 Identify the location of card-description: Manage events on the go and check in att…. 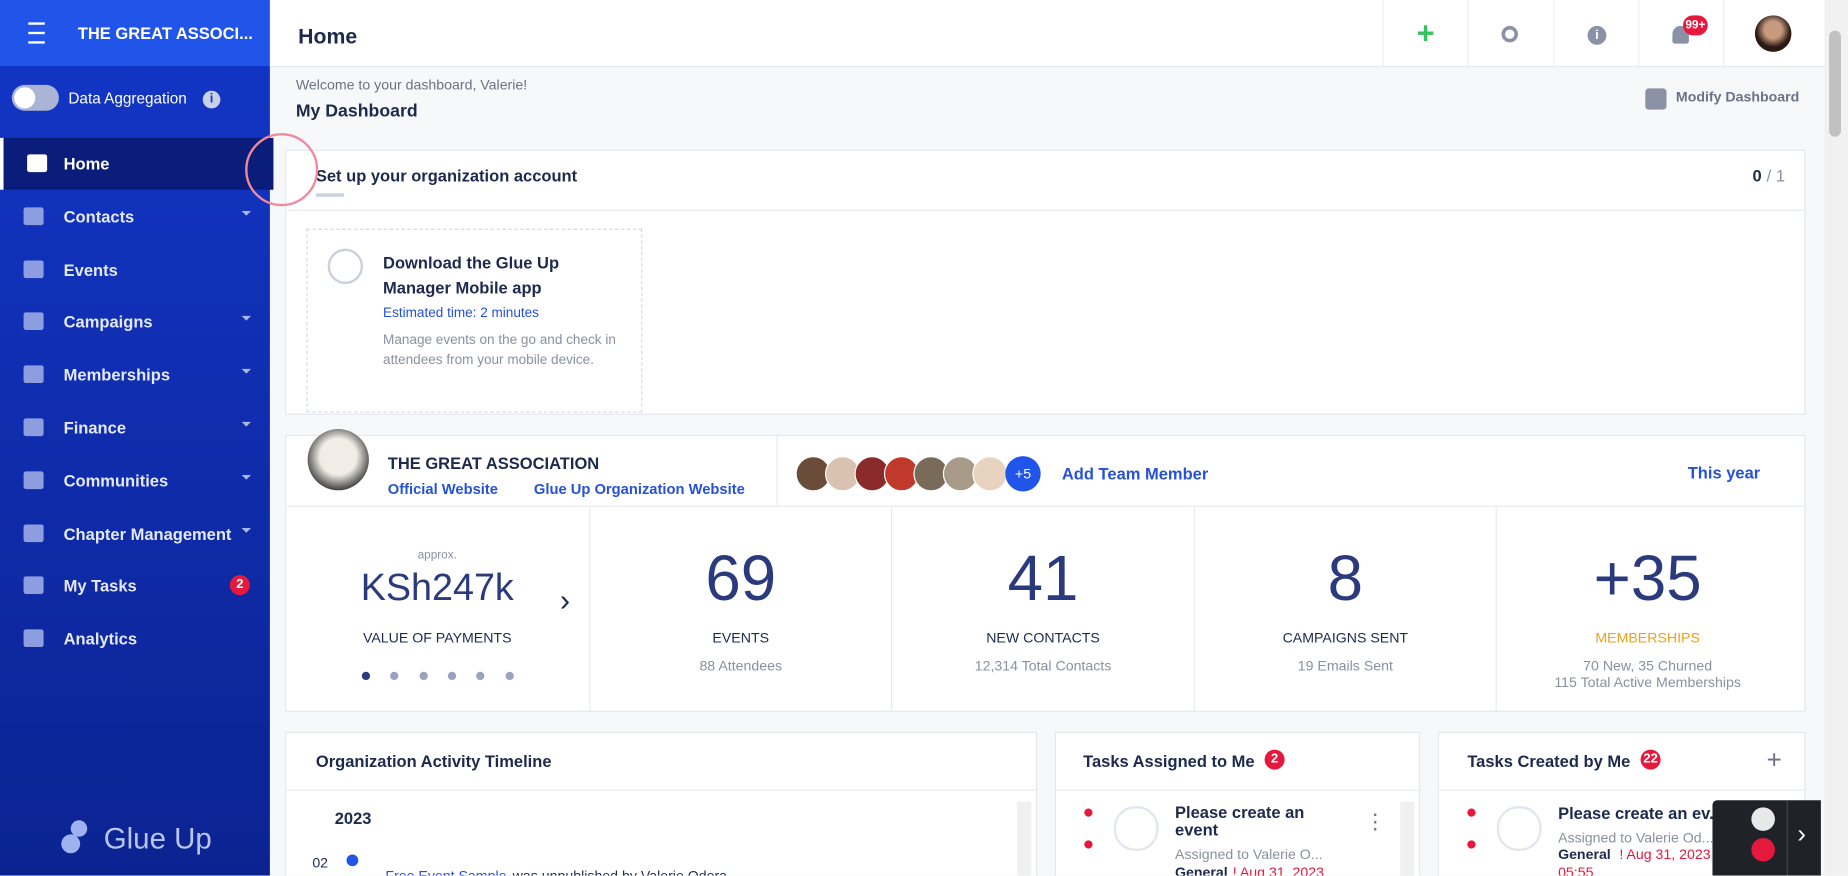
(499, 350).